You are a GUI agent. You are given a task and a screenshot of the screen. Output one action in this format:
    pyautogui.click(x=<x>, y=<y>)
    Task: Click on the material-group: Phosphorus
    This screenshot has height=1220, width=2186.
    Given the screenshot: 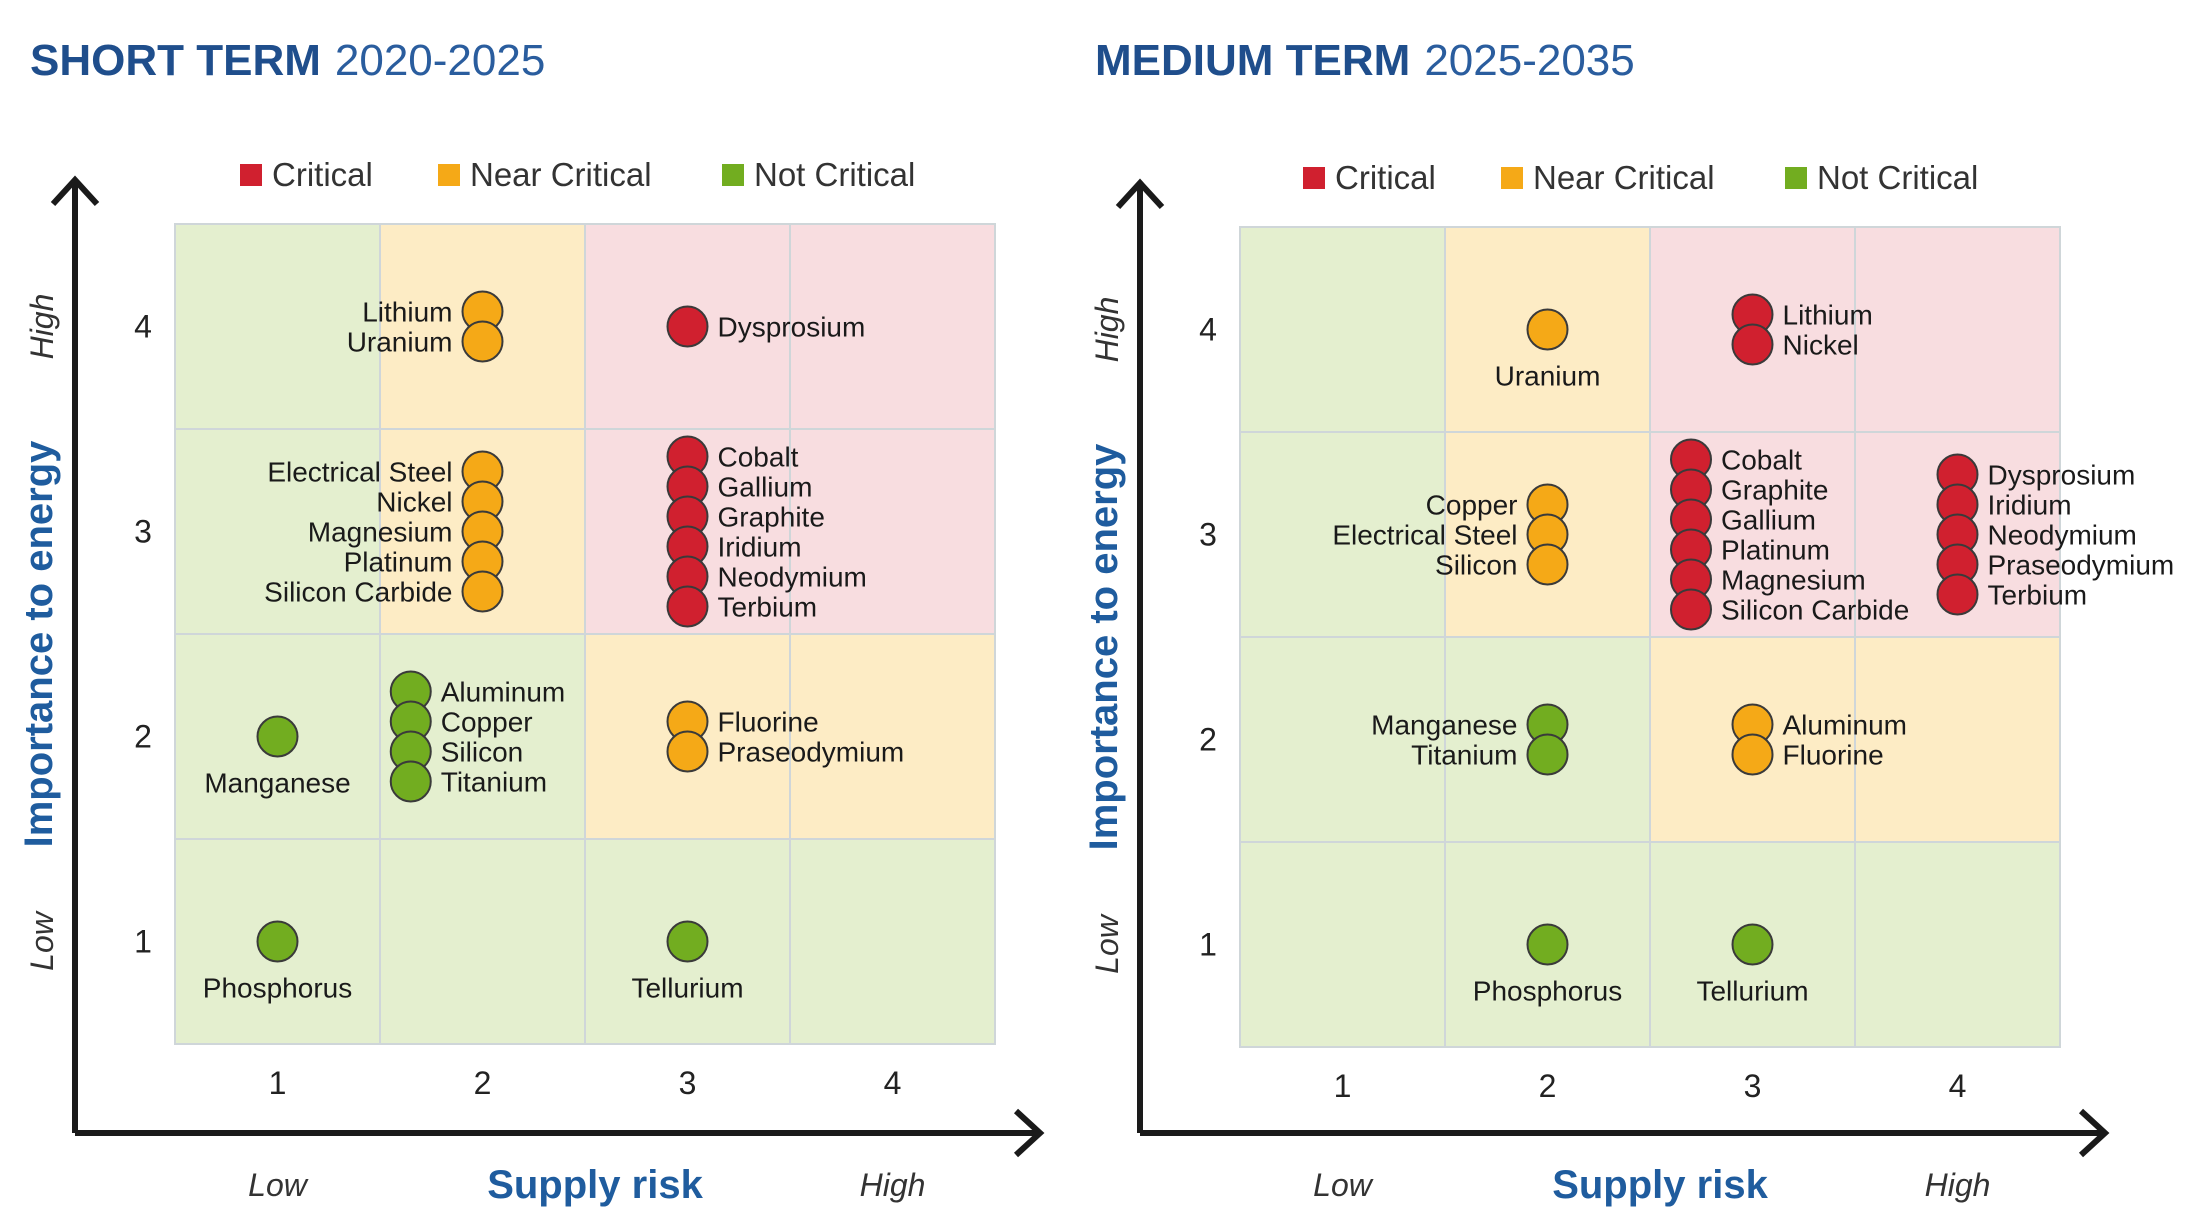 What is the action you would take?
    pyautogui.click(x=277, y=962)
    